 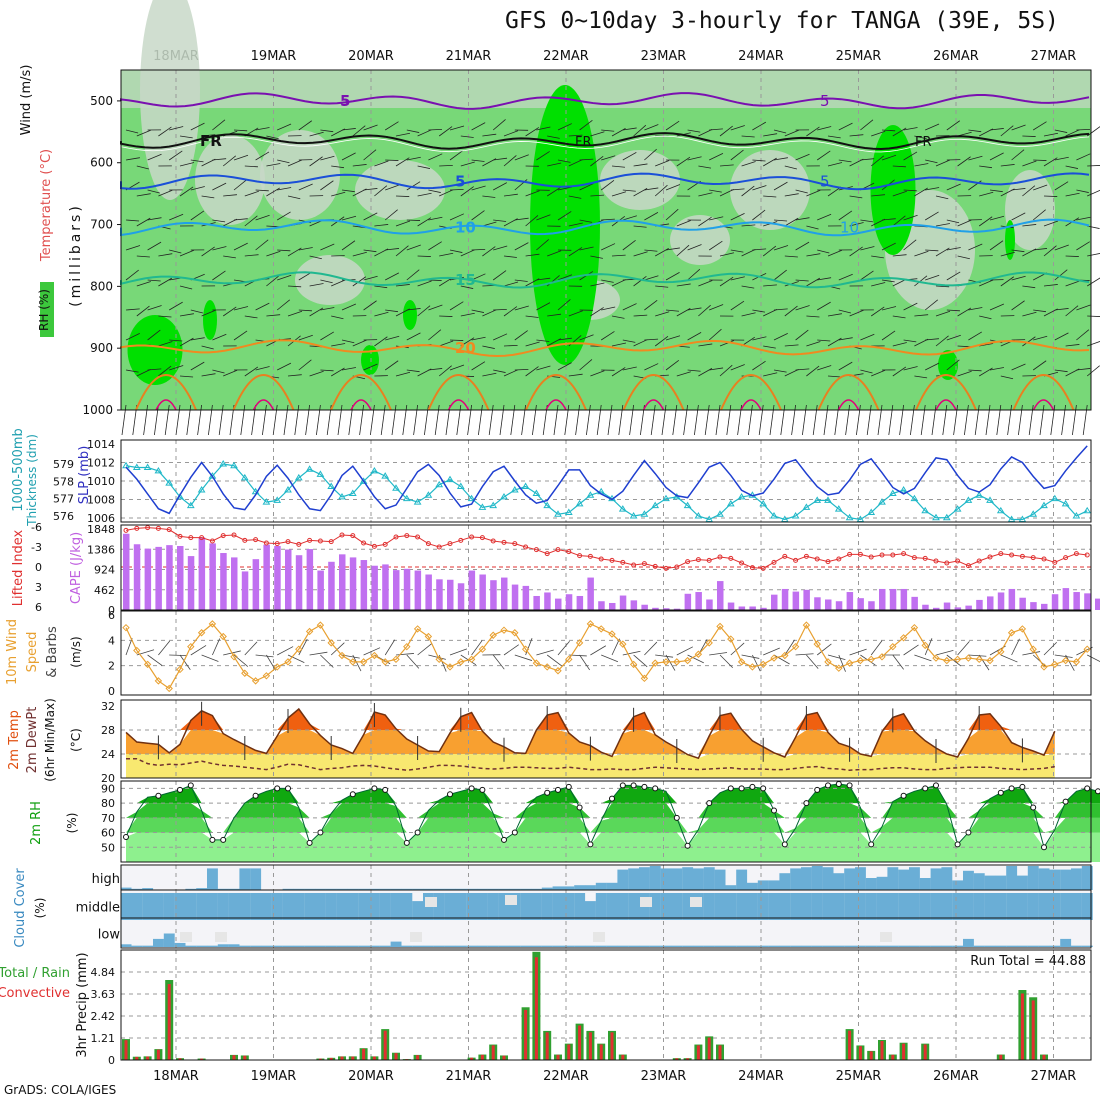 What do you see at coordinates (274, 56) in the screenshot?
I see `top-date-label: 19MAR` at bounding box center [274, 56].